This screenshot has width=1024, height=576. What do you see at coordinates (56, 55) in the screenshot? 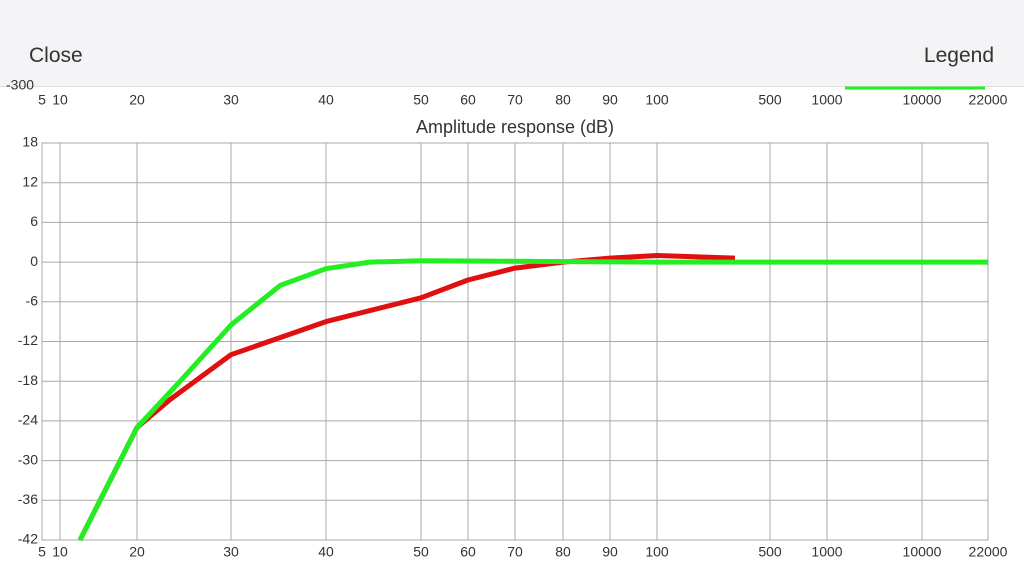
I see `close-button: Close` at bounding box center [56, 55].